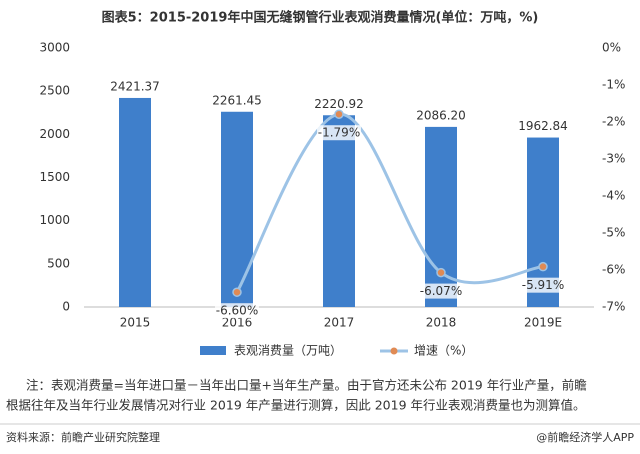 The image size is (640, 454). What do you see at coordinates (441, 115) in the screenshot?
I see `bar-value-label: 2086.20` at bounding box center [441, 115].